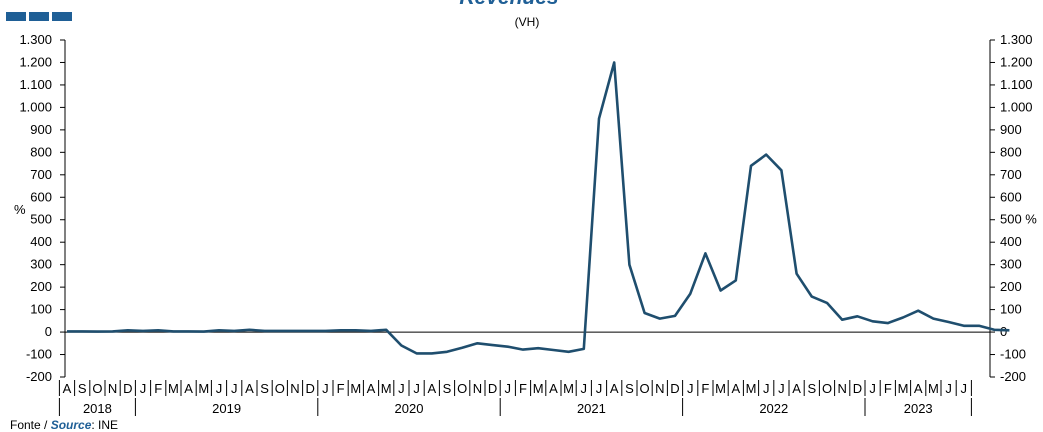 The height and width of the screenshot is (432, 1043). I want to click on y-tick-label-left: 400, so click(41, 241).